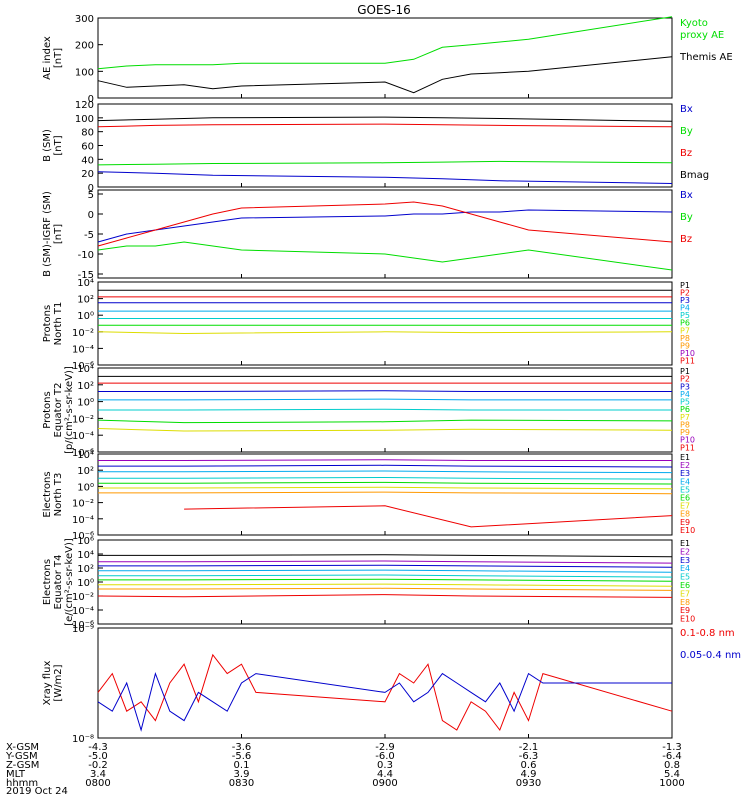 The image size is (750, 804). Describe the element at coordinates (85, 403) in the screenshot. I see `ytick-label-pe: 10⁰` at that location.